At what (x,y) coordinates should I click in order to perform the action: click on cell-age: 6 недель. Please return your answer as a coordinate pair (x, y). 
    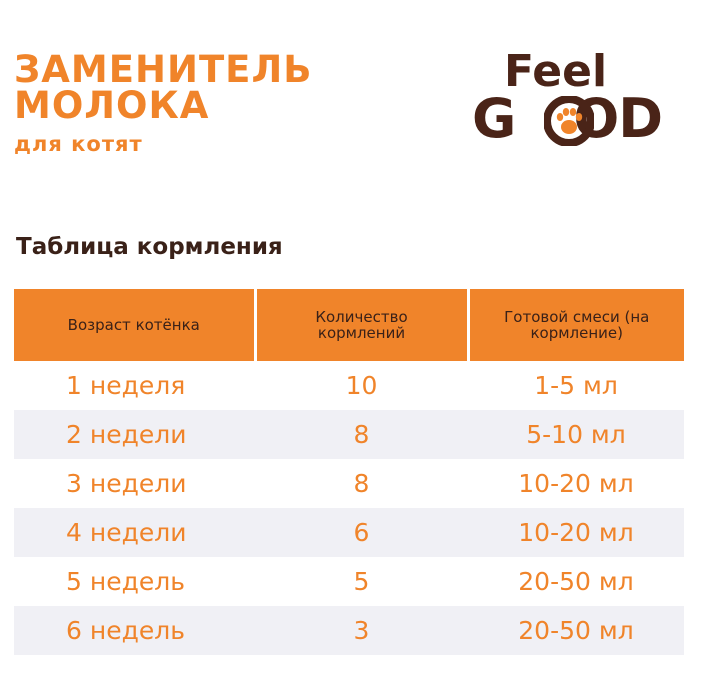
    Looking at the image, I should click on (134, 630).